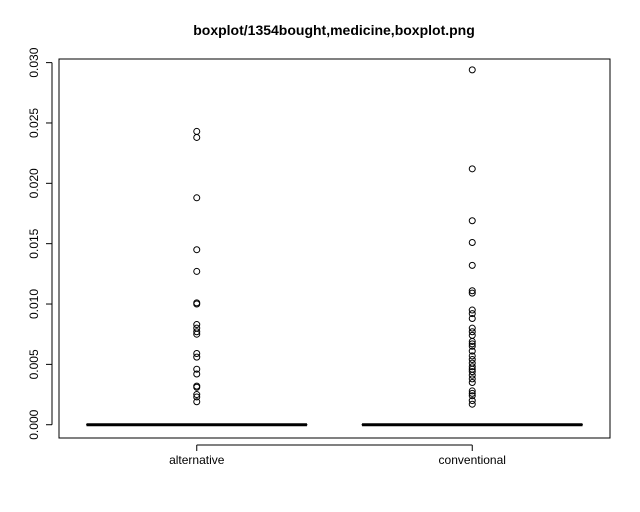  I want to click on chart-title: boxplot/1354bought,medicine,boxplot.png, so click(334, 30).